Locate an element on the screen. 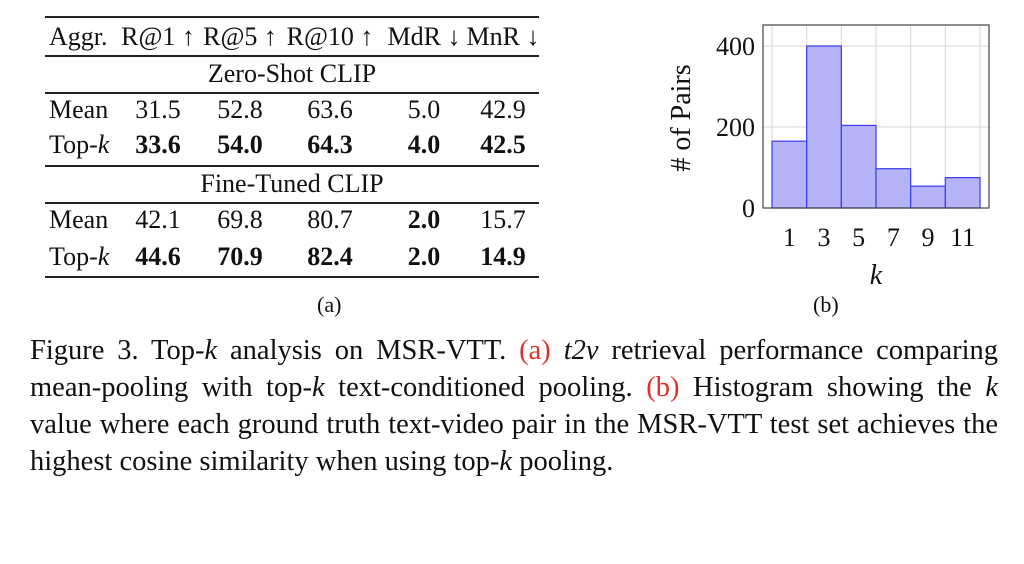 The height and width of the screenshot is (564, 1024). x-tick-label: 7 is located at coordinates (893, 237).